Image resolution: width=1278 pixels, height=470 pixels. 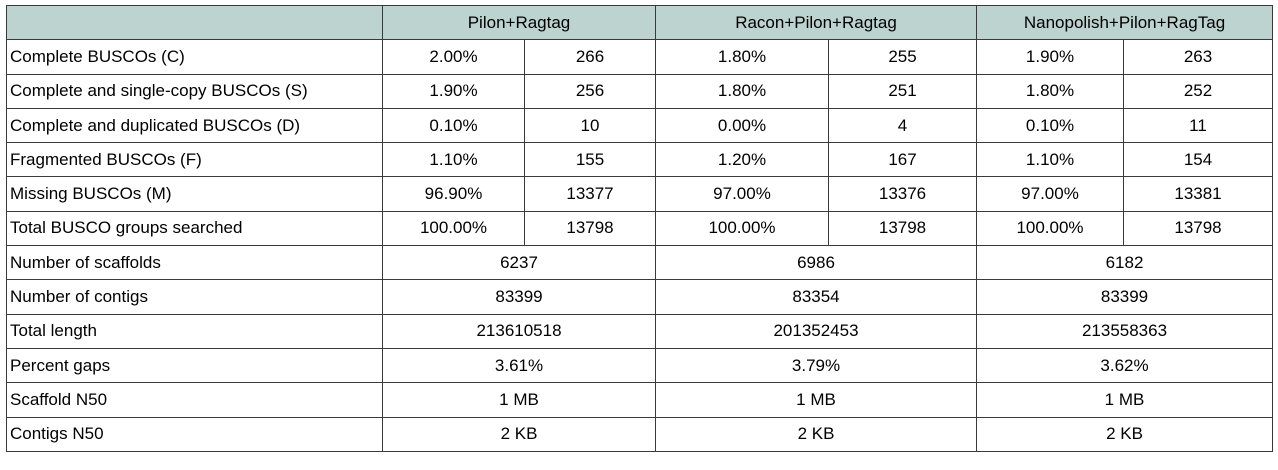 What do you see at coordinates (194, 57) in the screenshot?
I see `row-label: Complete BUSCOs (C)` at bounding box center [194, 57].